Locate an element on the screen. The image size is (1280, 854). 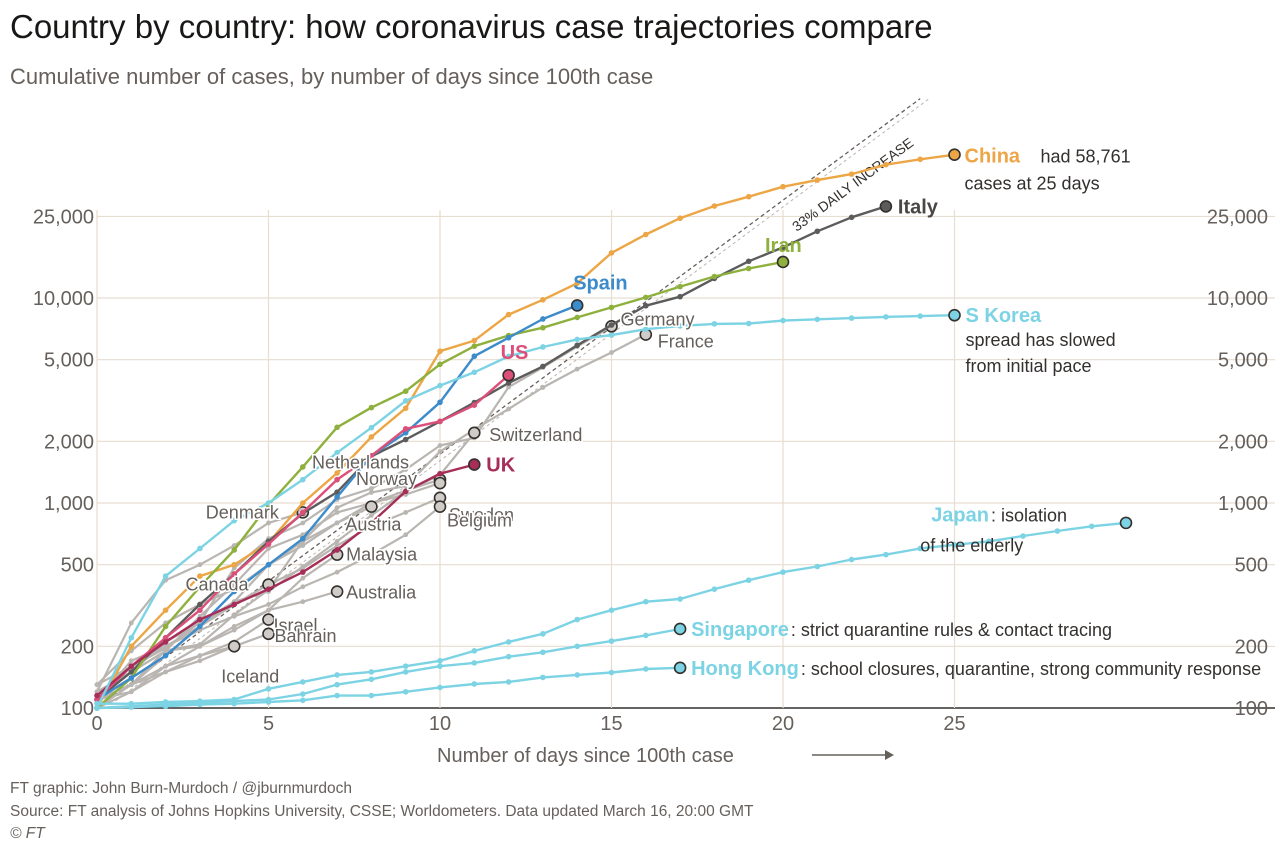
series-endpoint-israel is located at coordinates (268, 619).